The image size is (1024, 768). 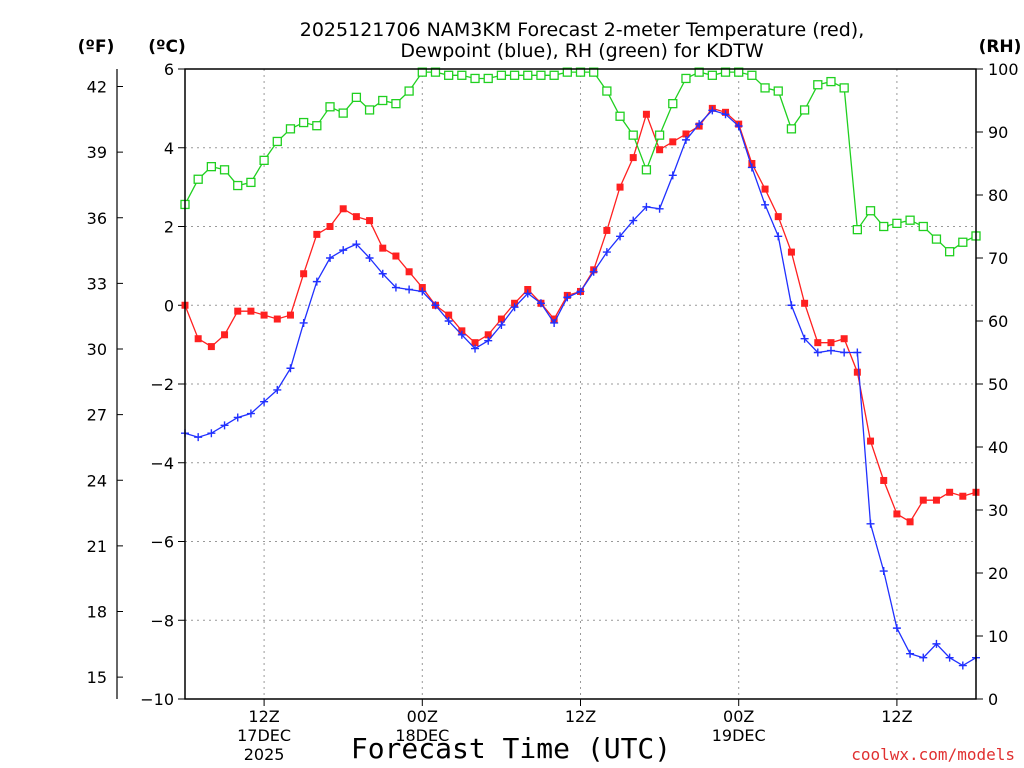 I want to click on rh-tick-label: 40, so click(x=998, y=447).